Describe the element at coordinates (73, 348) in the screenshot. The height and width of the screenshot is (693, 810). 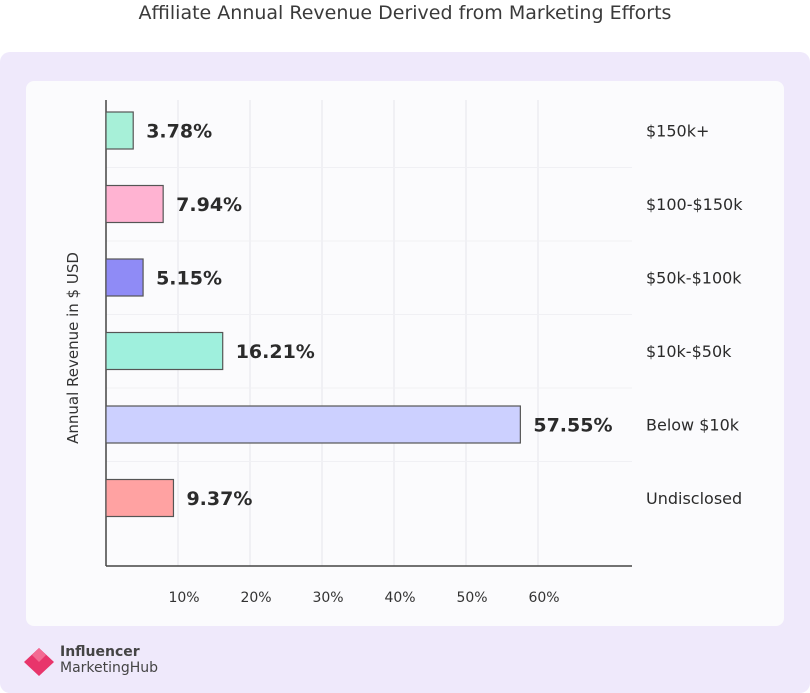
I see `y-axis-label: Annual Revenue in $ USD` at that location.